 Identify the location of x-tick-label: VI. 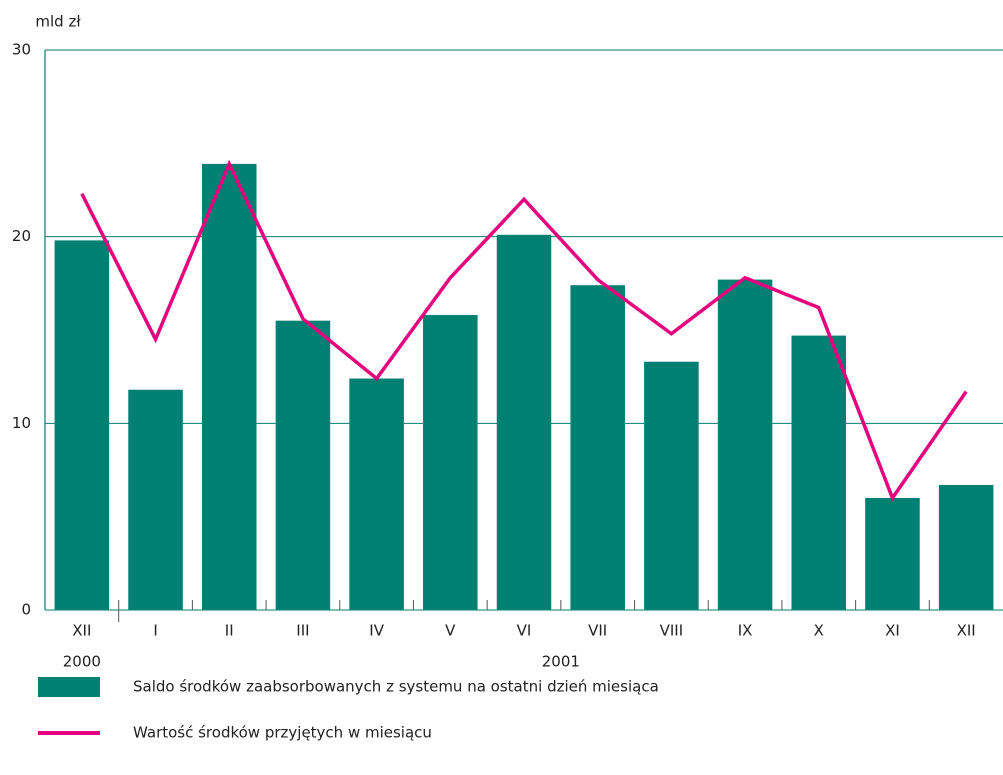
(524, 631).